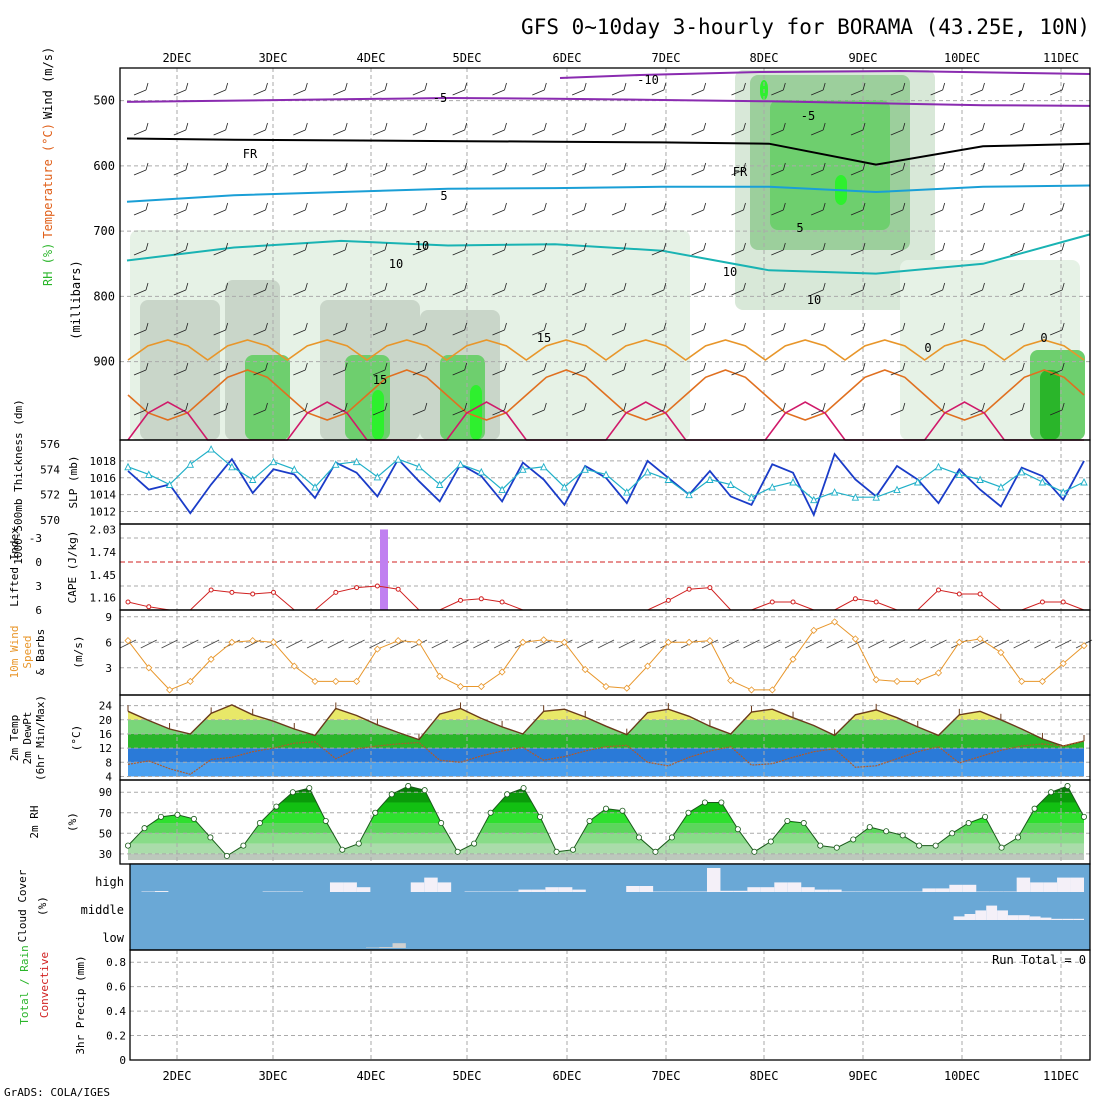 Image resolution: width=1100 pixels, height=1100 pixels. Describe the element at coordinates (273, 1076) in the screenshot. I see `bottom-date-label: 3DEC` at that location.